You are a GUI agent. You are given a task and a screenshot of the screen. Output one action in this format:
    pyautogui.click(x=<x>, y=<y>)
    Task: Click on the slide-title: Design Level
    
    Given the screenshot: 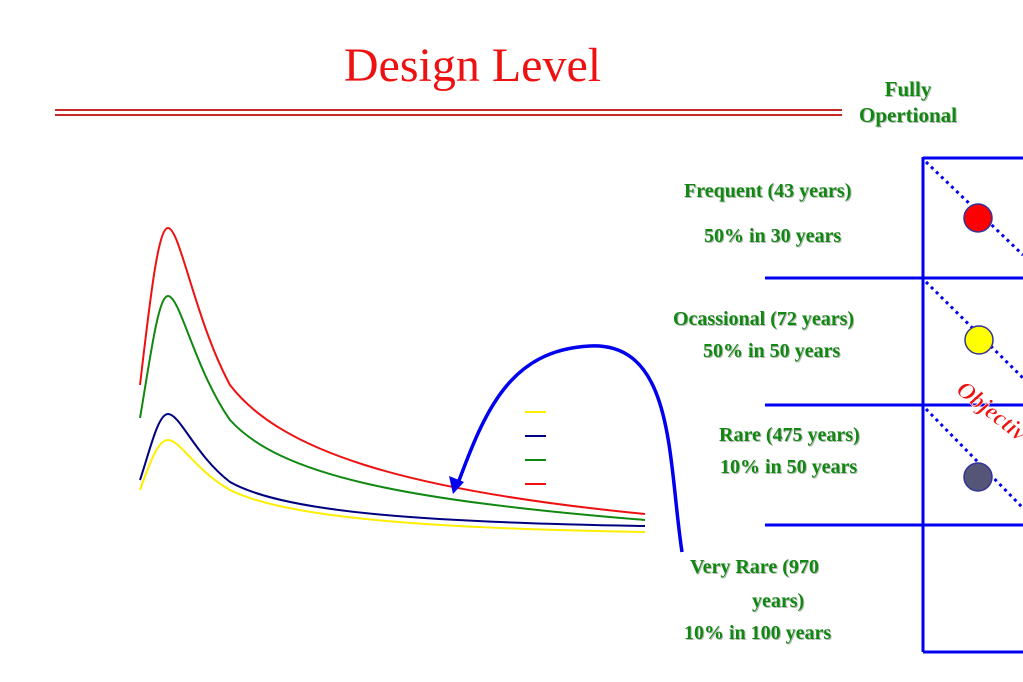 What is the action you would take?
    pyautogui.click(x=472, y=65)
    